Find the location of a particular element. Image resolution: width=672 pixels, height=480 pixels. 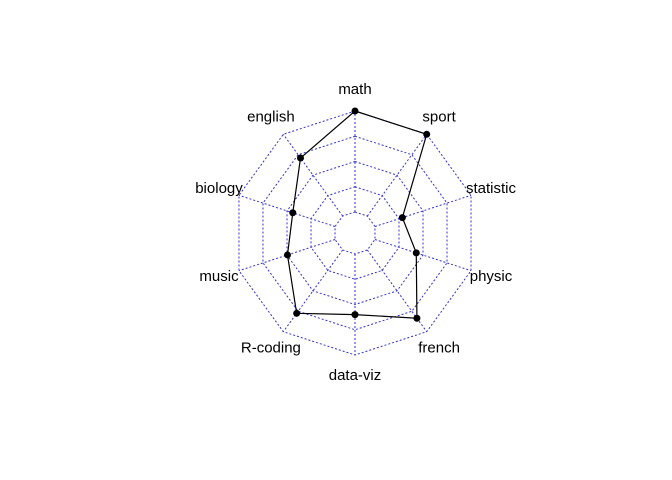

axis-label-physic: physic is located at coordinates (491, 276).